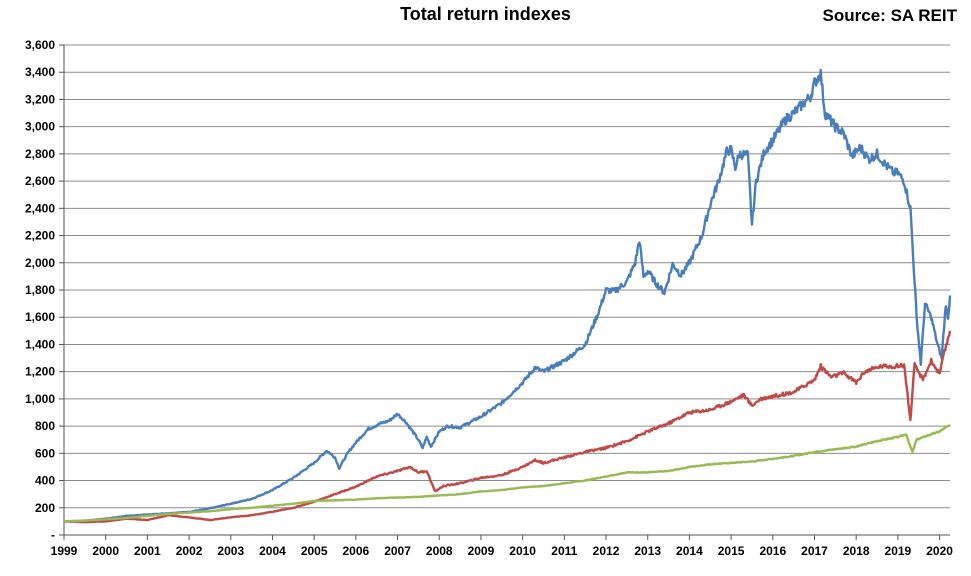 The height and width of the screenshot is (576, 971). I want to click on x-tick-label: 2011, so click(564, 551).